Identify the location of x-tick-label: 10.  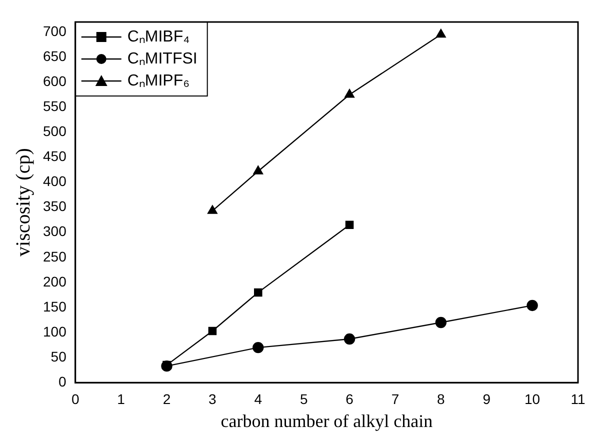
(532, 398).